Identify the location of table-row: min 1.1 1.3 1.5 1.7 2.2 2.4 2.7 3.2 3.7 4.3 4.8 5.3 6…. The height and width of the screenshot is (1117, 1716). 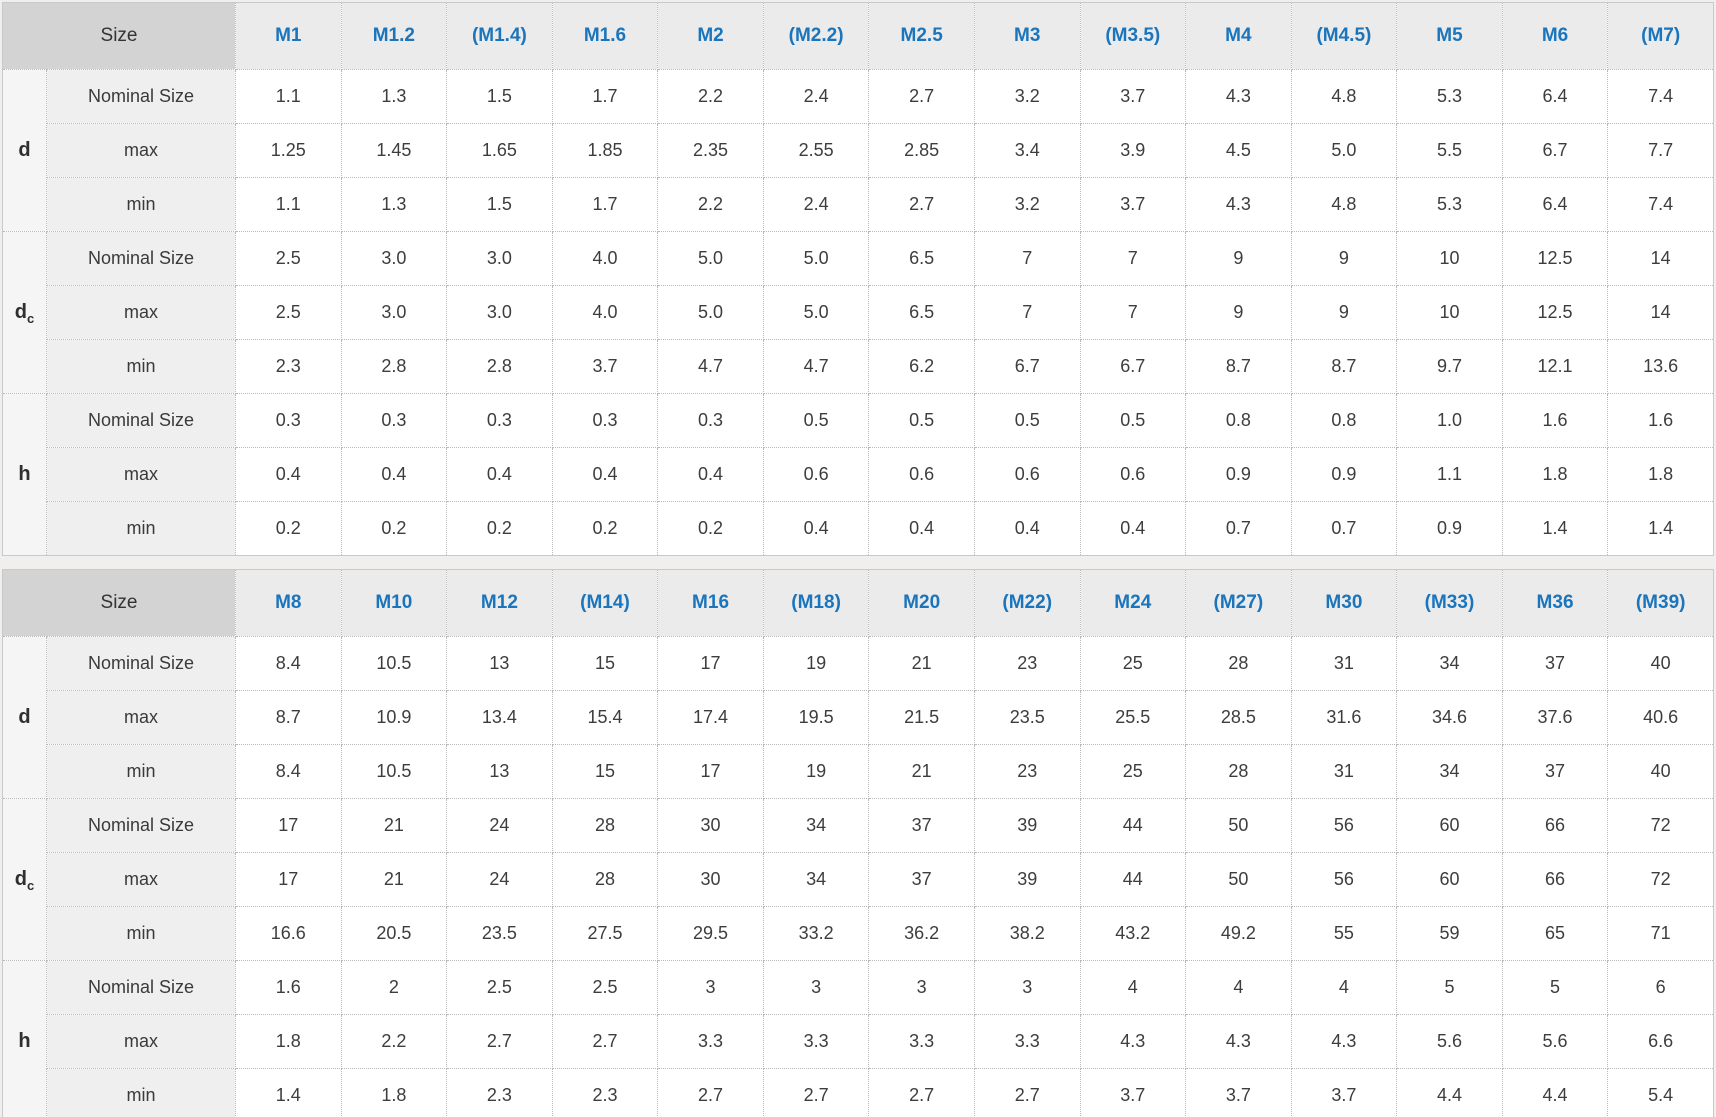
(858, 204).